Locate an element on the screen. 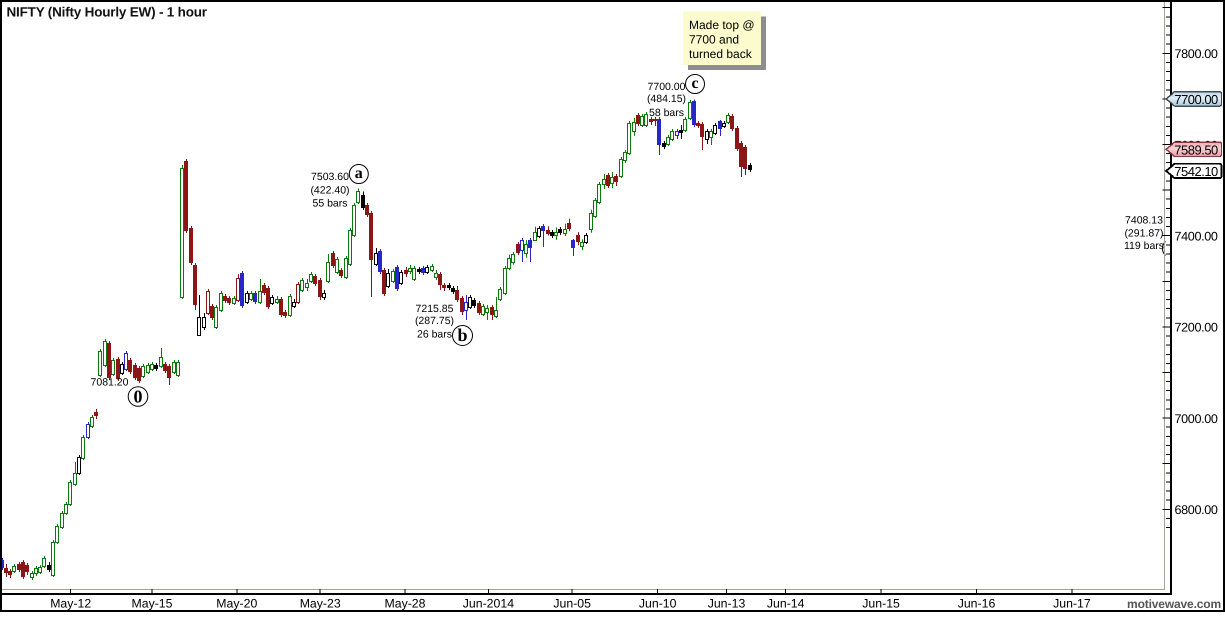  svg-text: b is located at coordinates (462, 335).